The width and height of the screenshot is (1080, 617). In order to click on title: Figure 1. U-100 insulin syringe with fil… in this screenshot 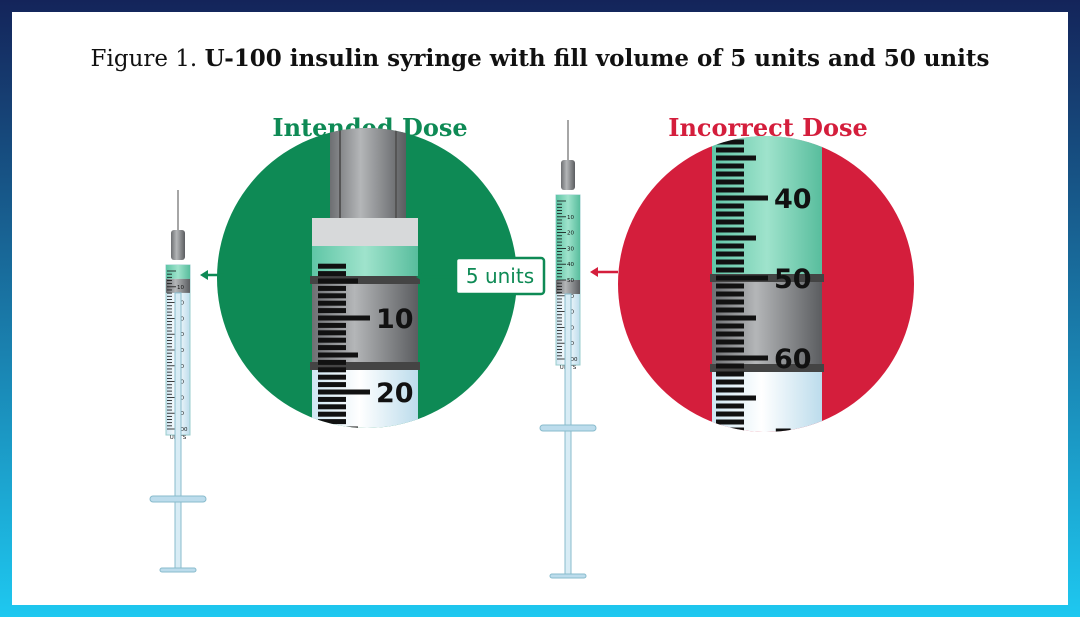, I will do `click(540, 58)`.